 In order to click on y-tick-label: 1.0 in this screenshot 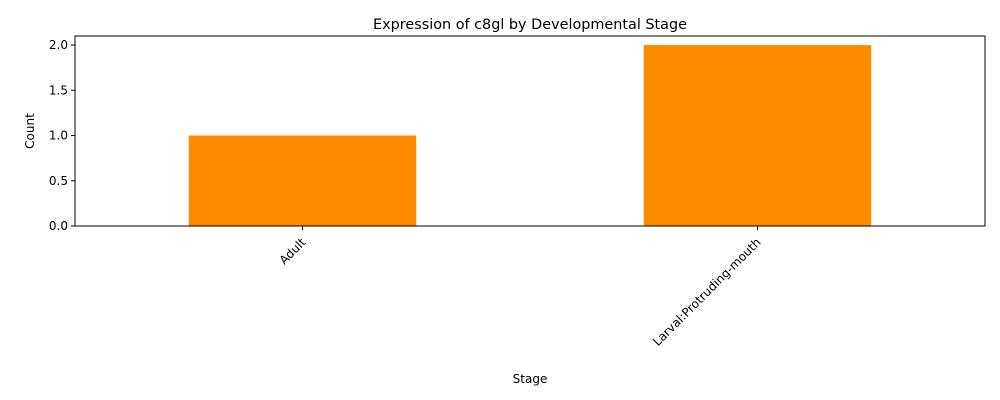, I will do `click(58, 136)`.